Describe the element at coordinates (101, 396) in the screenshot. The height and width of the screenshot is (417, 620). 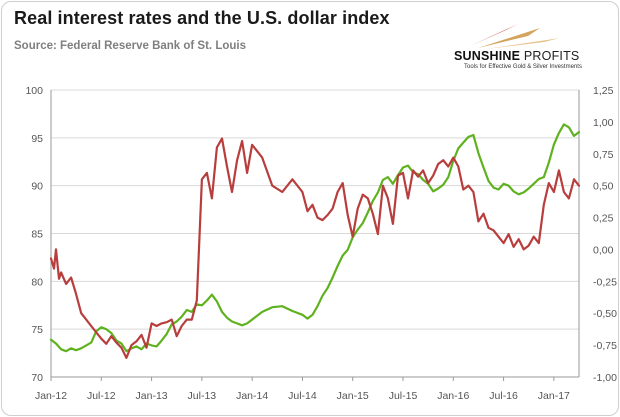
I see `x-tick-label: Jul-12` at that location.